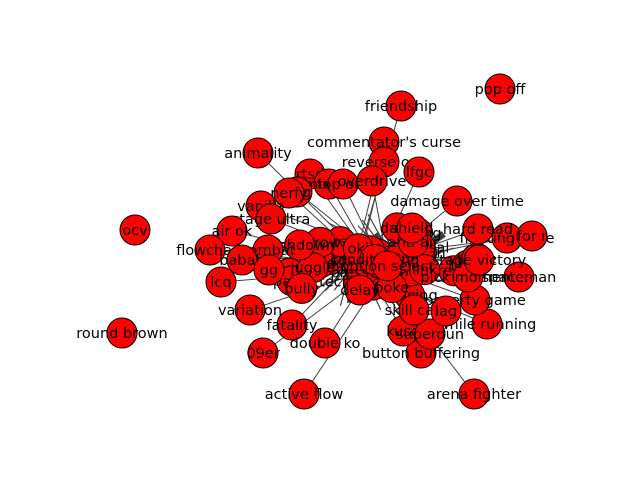  I want to click on node-label: double ko, so click(325, 344).